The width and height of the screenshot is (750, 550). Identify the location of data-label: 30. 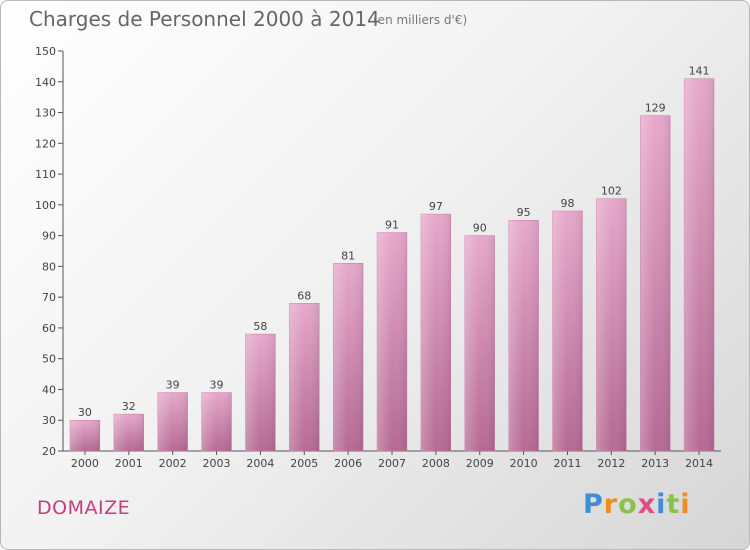
(85, 412).